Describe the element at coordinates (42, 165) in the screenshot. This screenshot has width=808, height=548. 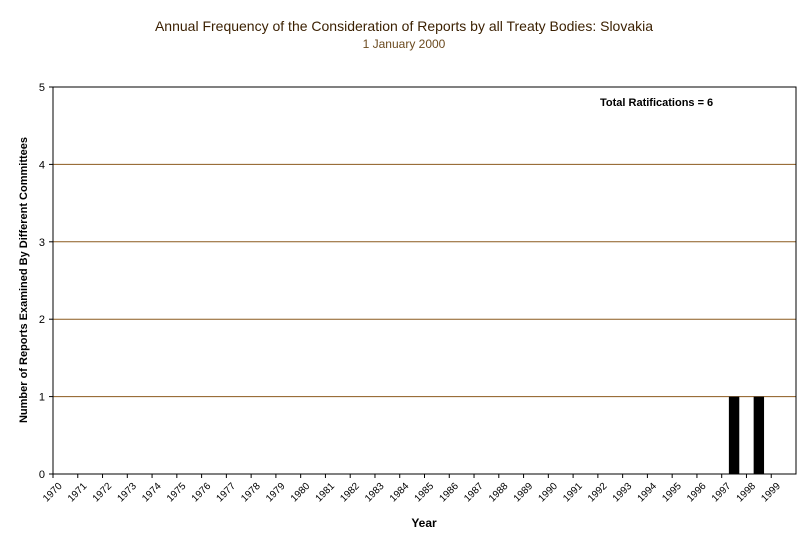
I see `y-tick-label: 4` at that location.